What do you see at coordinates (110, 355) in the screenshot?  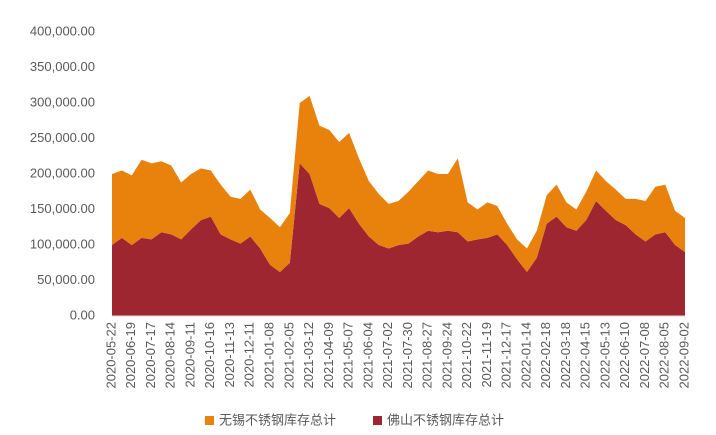 I see `x-tick-label: 2020-05-22` at bounding box center [110, 355].